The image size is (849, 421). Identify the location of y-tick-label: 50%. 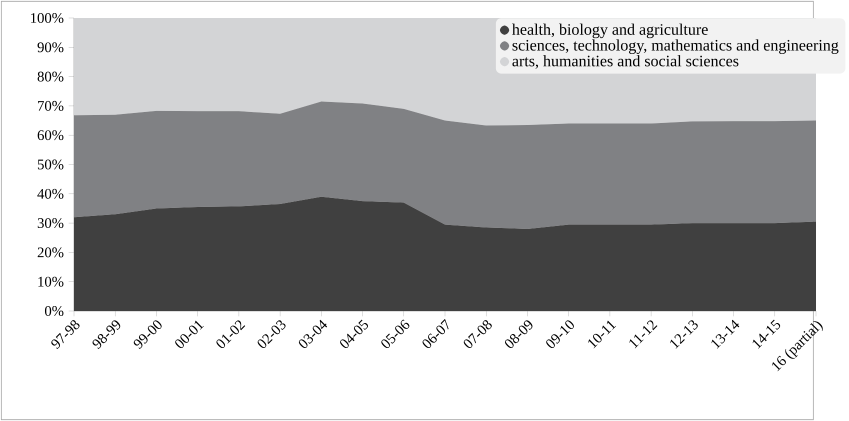
(51, 165).